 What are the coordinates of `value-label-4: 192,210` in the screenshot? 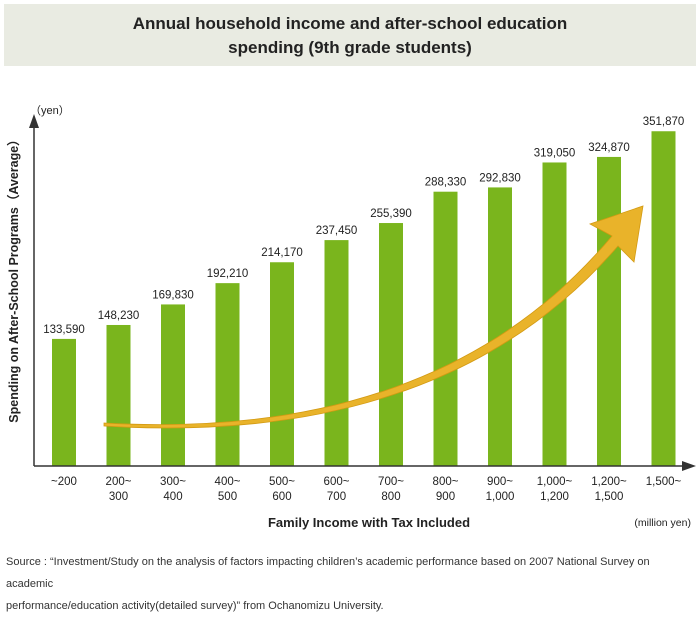 It's located at (228, 274).